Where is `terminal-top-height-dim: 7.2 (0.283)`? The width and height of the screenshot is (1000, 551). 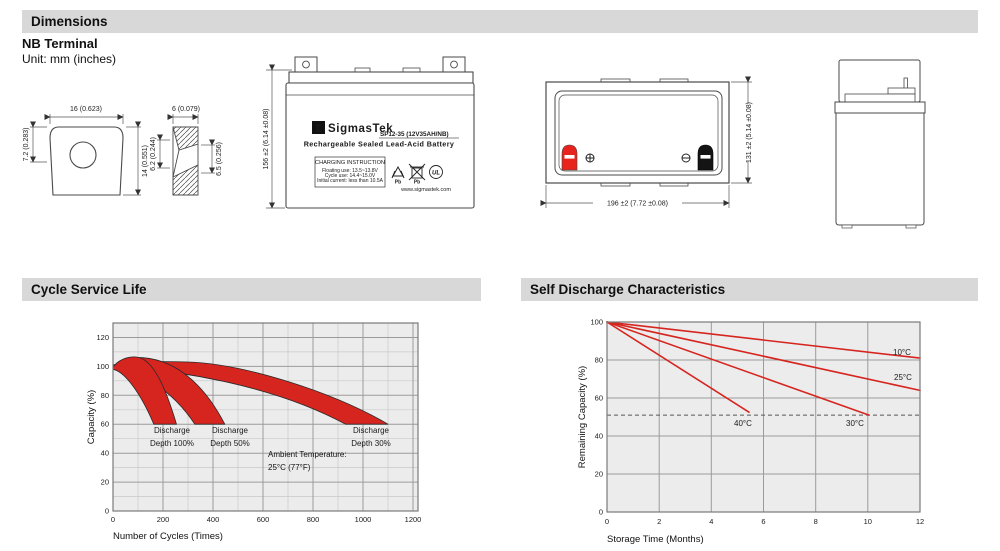 terminal-top-height-dim: 7.2 (0.283) is located at coordinates (26, 145).